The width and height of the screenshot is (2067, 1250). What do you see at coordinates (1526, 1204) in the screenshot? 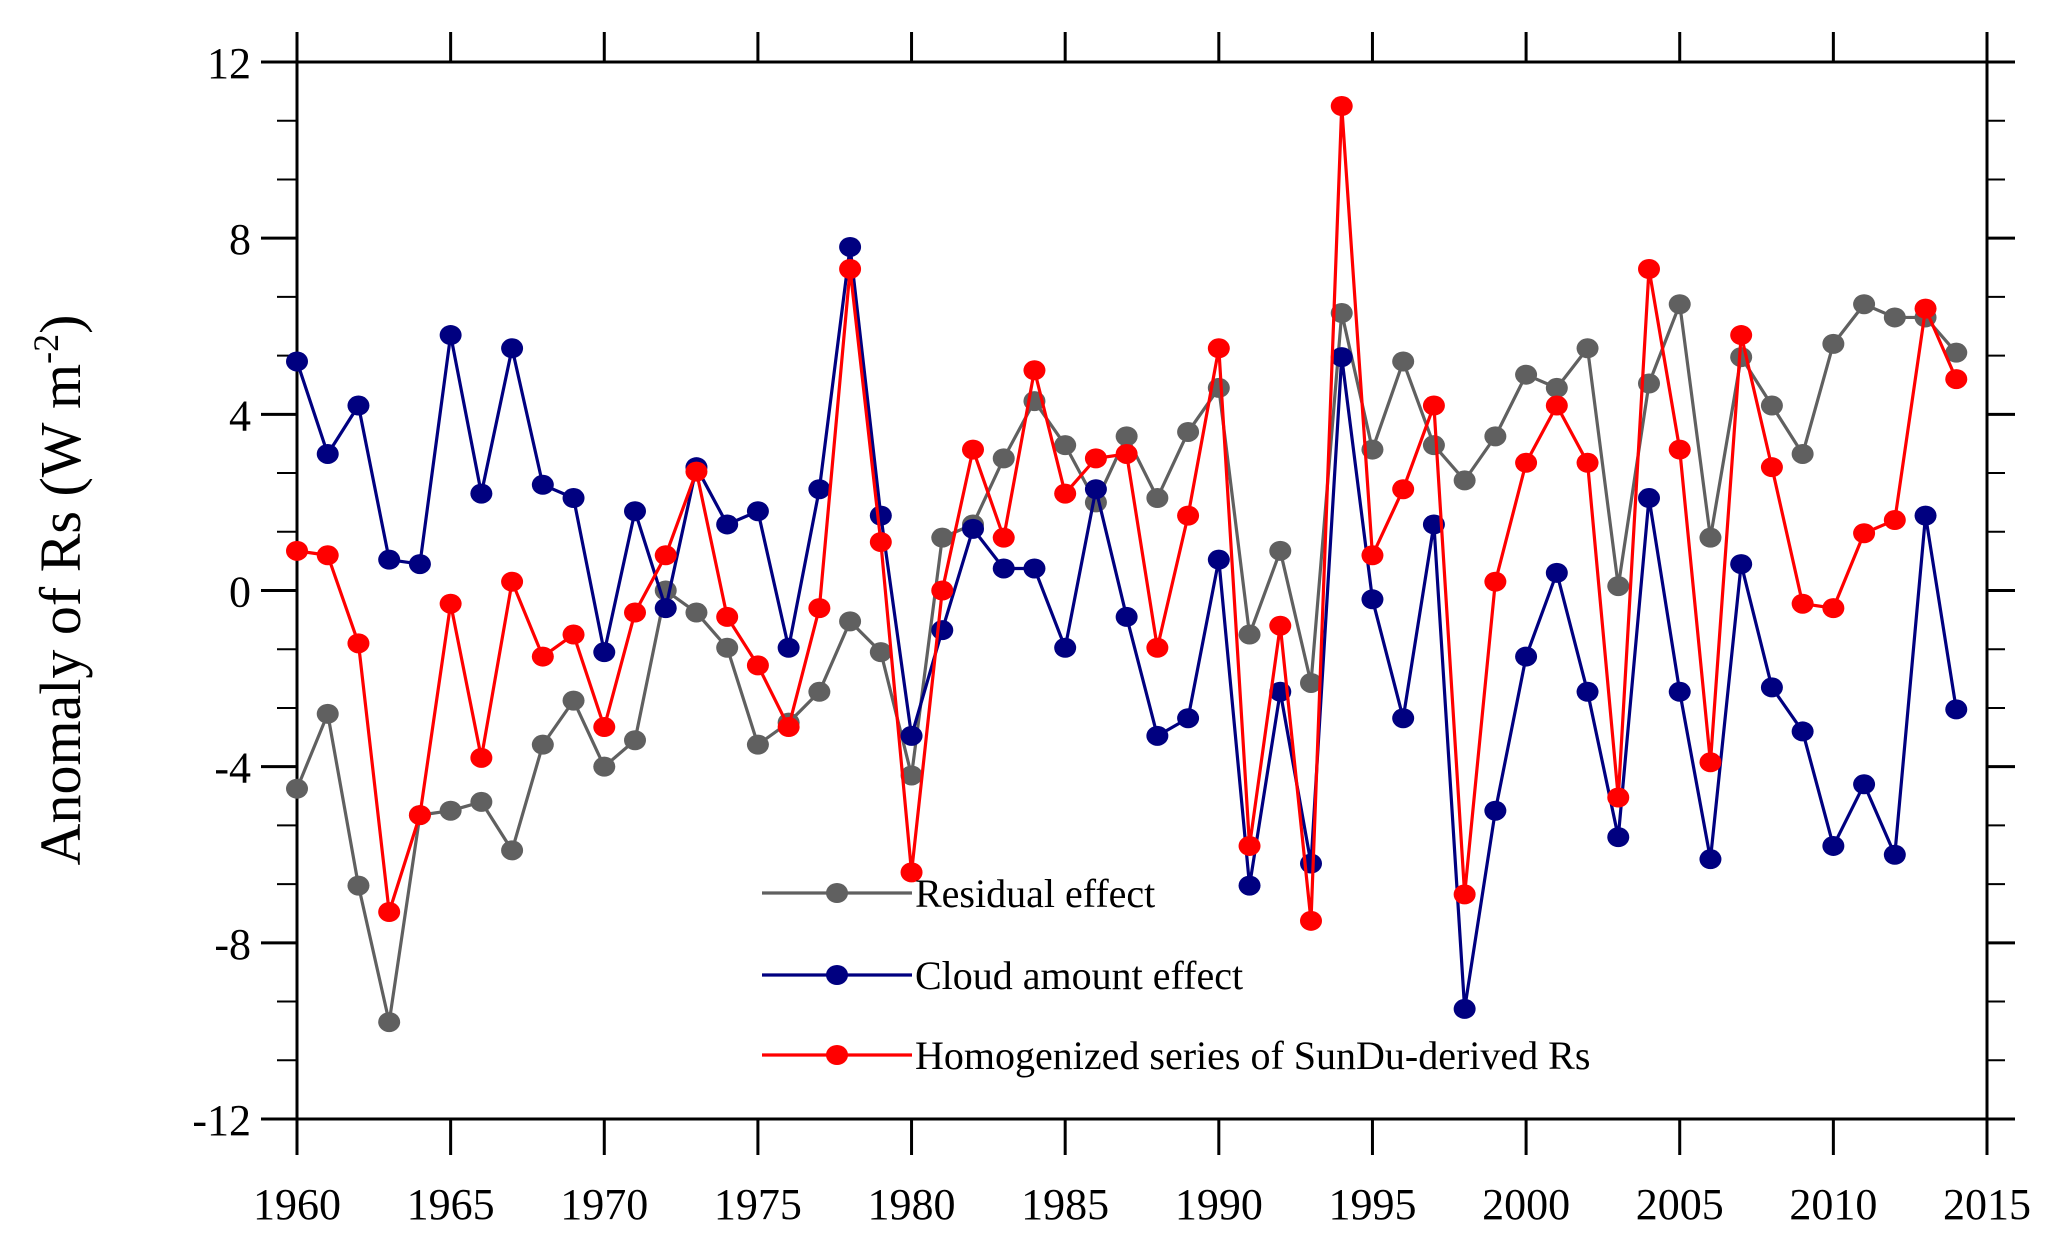
I see `x-tick-label: 2000` at bounding box center [1526, 1204].